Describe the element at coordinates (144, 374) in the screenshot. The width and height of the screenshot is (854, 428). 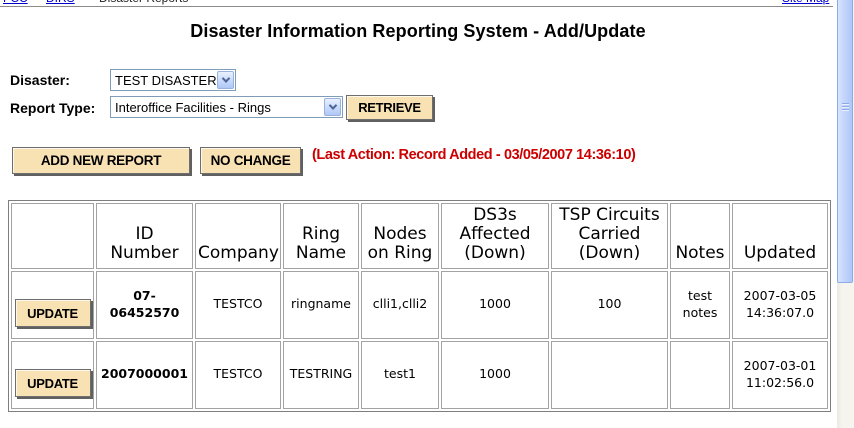
I see `id-number-cell: 2007000001` at that location.